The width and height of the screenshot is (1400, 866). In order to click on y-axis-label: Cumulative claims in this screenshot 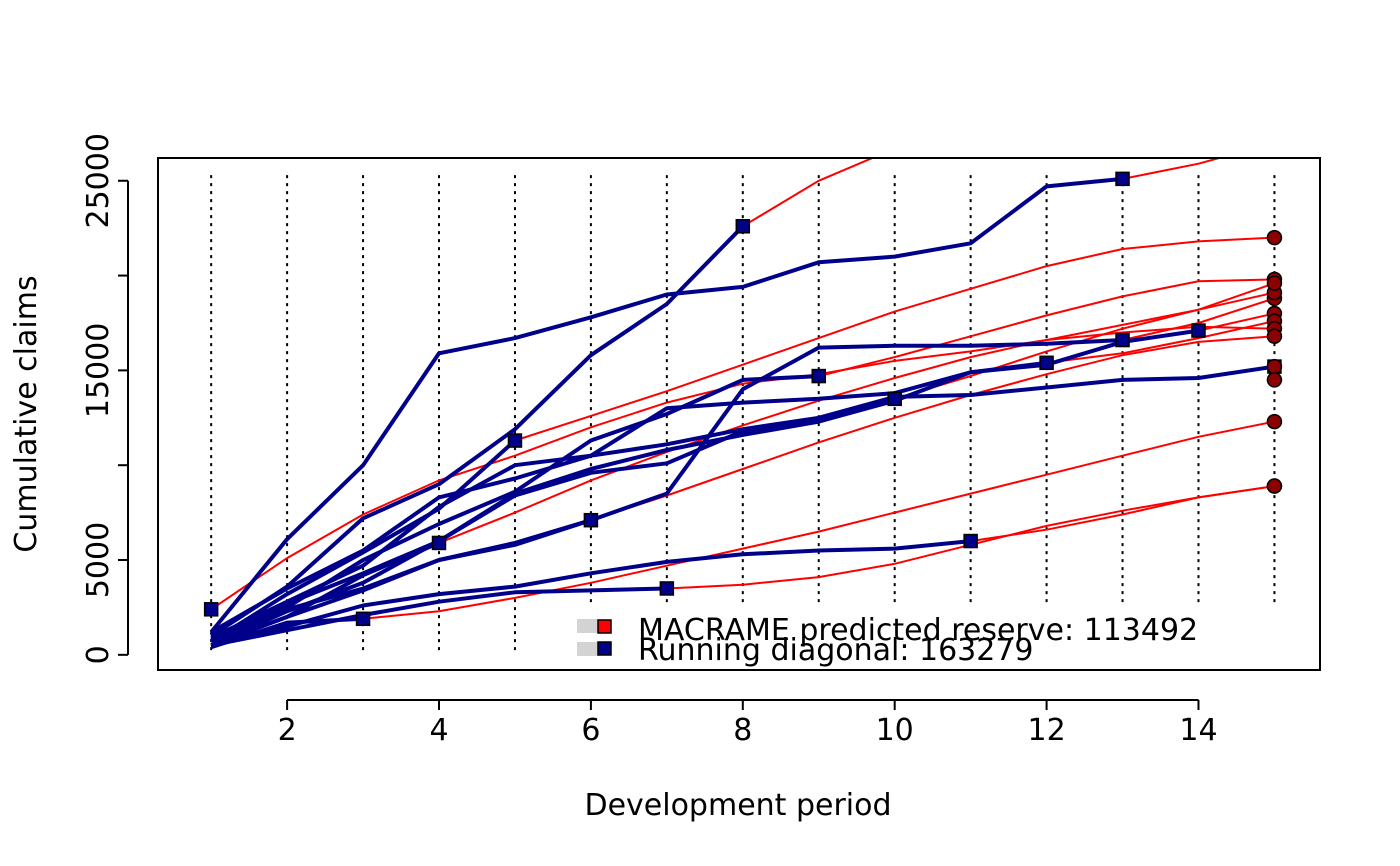, I will do `click(26, 413)`.